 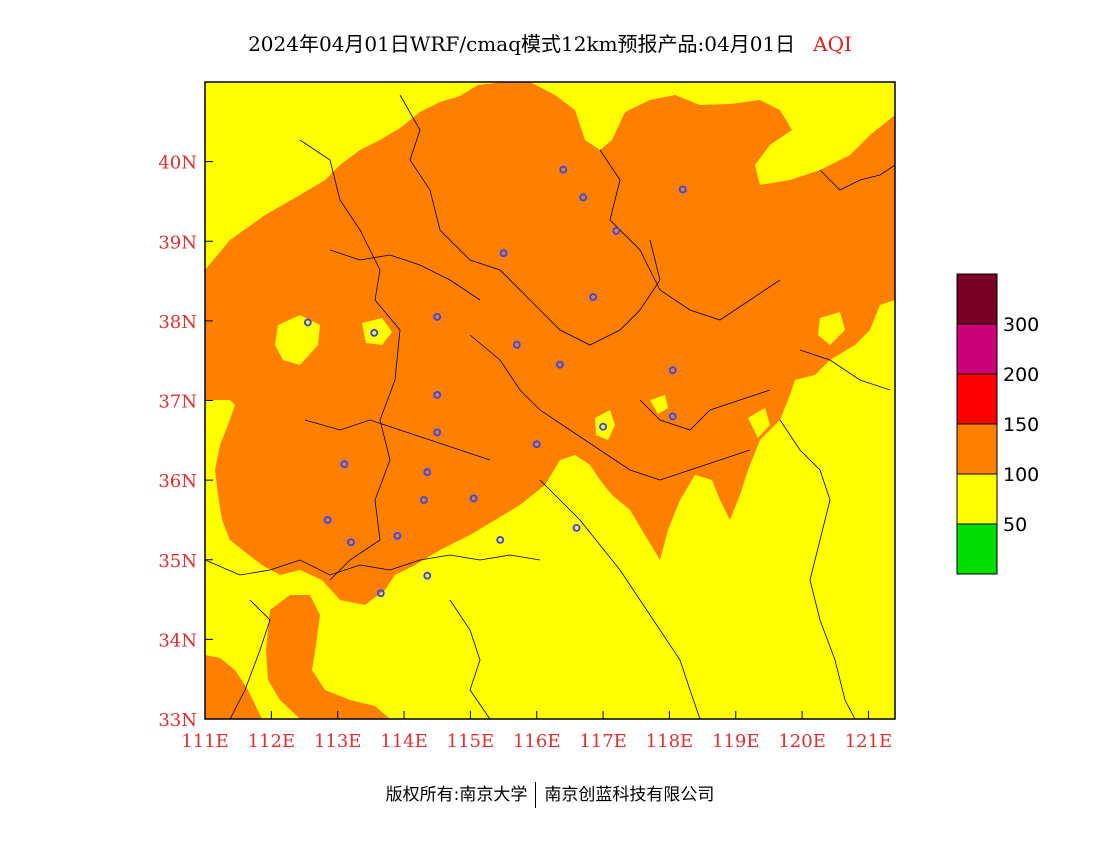 I want to click on map-title: 2024年04月01日WRF/cmaq模式12km预报产品:04月01日 AQI, so click(x=550, y=42).